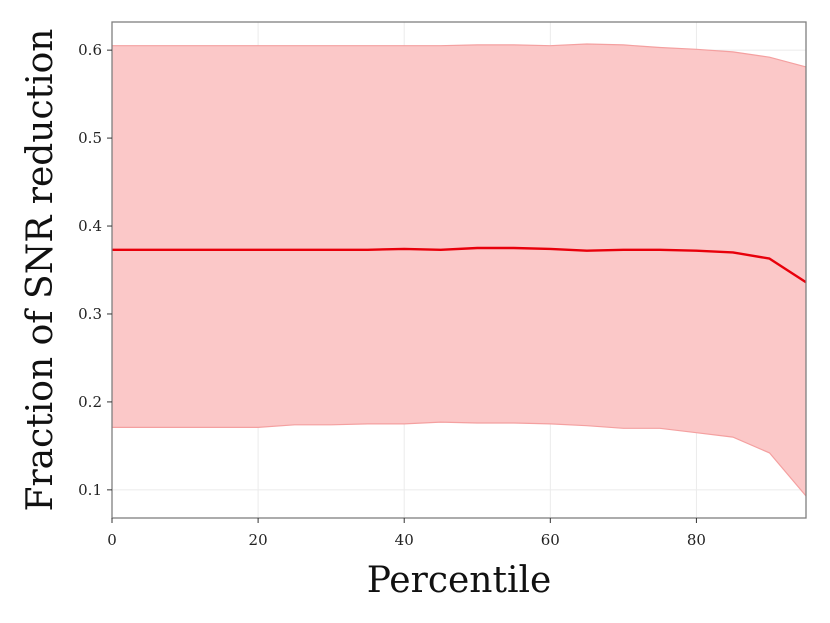 This screenshot has width=830, height=623. Describe the element at coordinates (90, 50) in the screenshot. I see `y-tick-label: 0.6` at that location.